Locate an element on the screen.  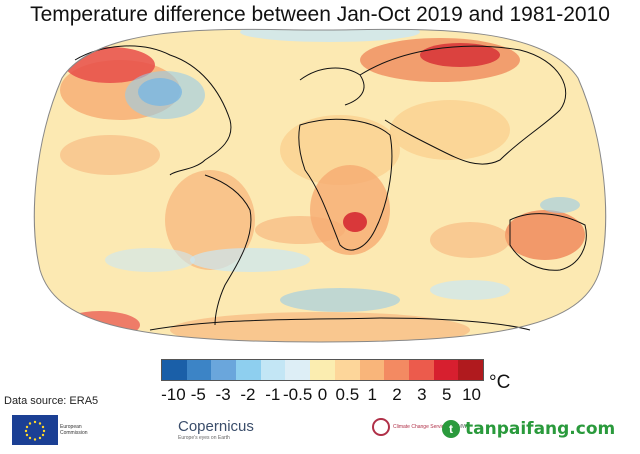
pacific-warm is located at coordinates (110, 155).